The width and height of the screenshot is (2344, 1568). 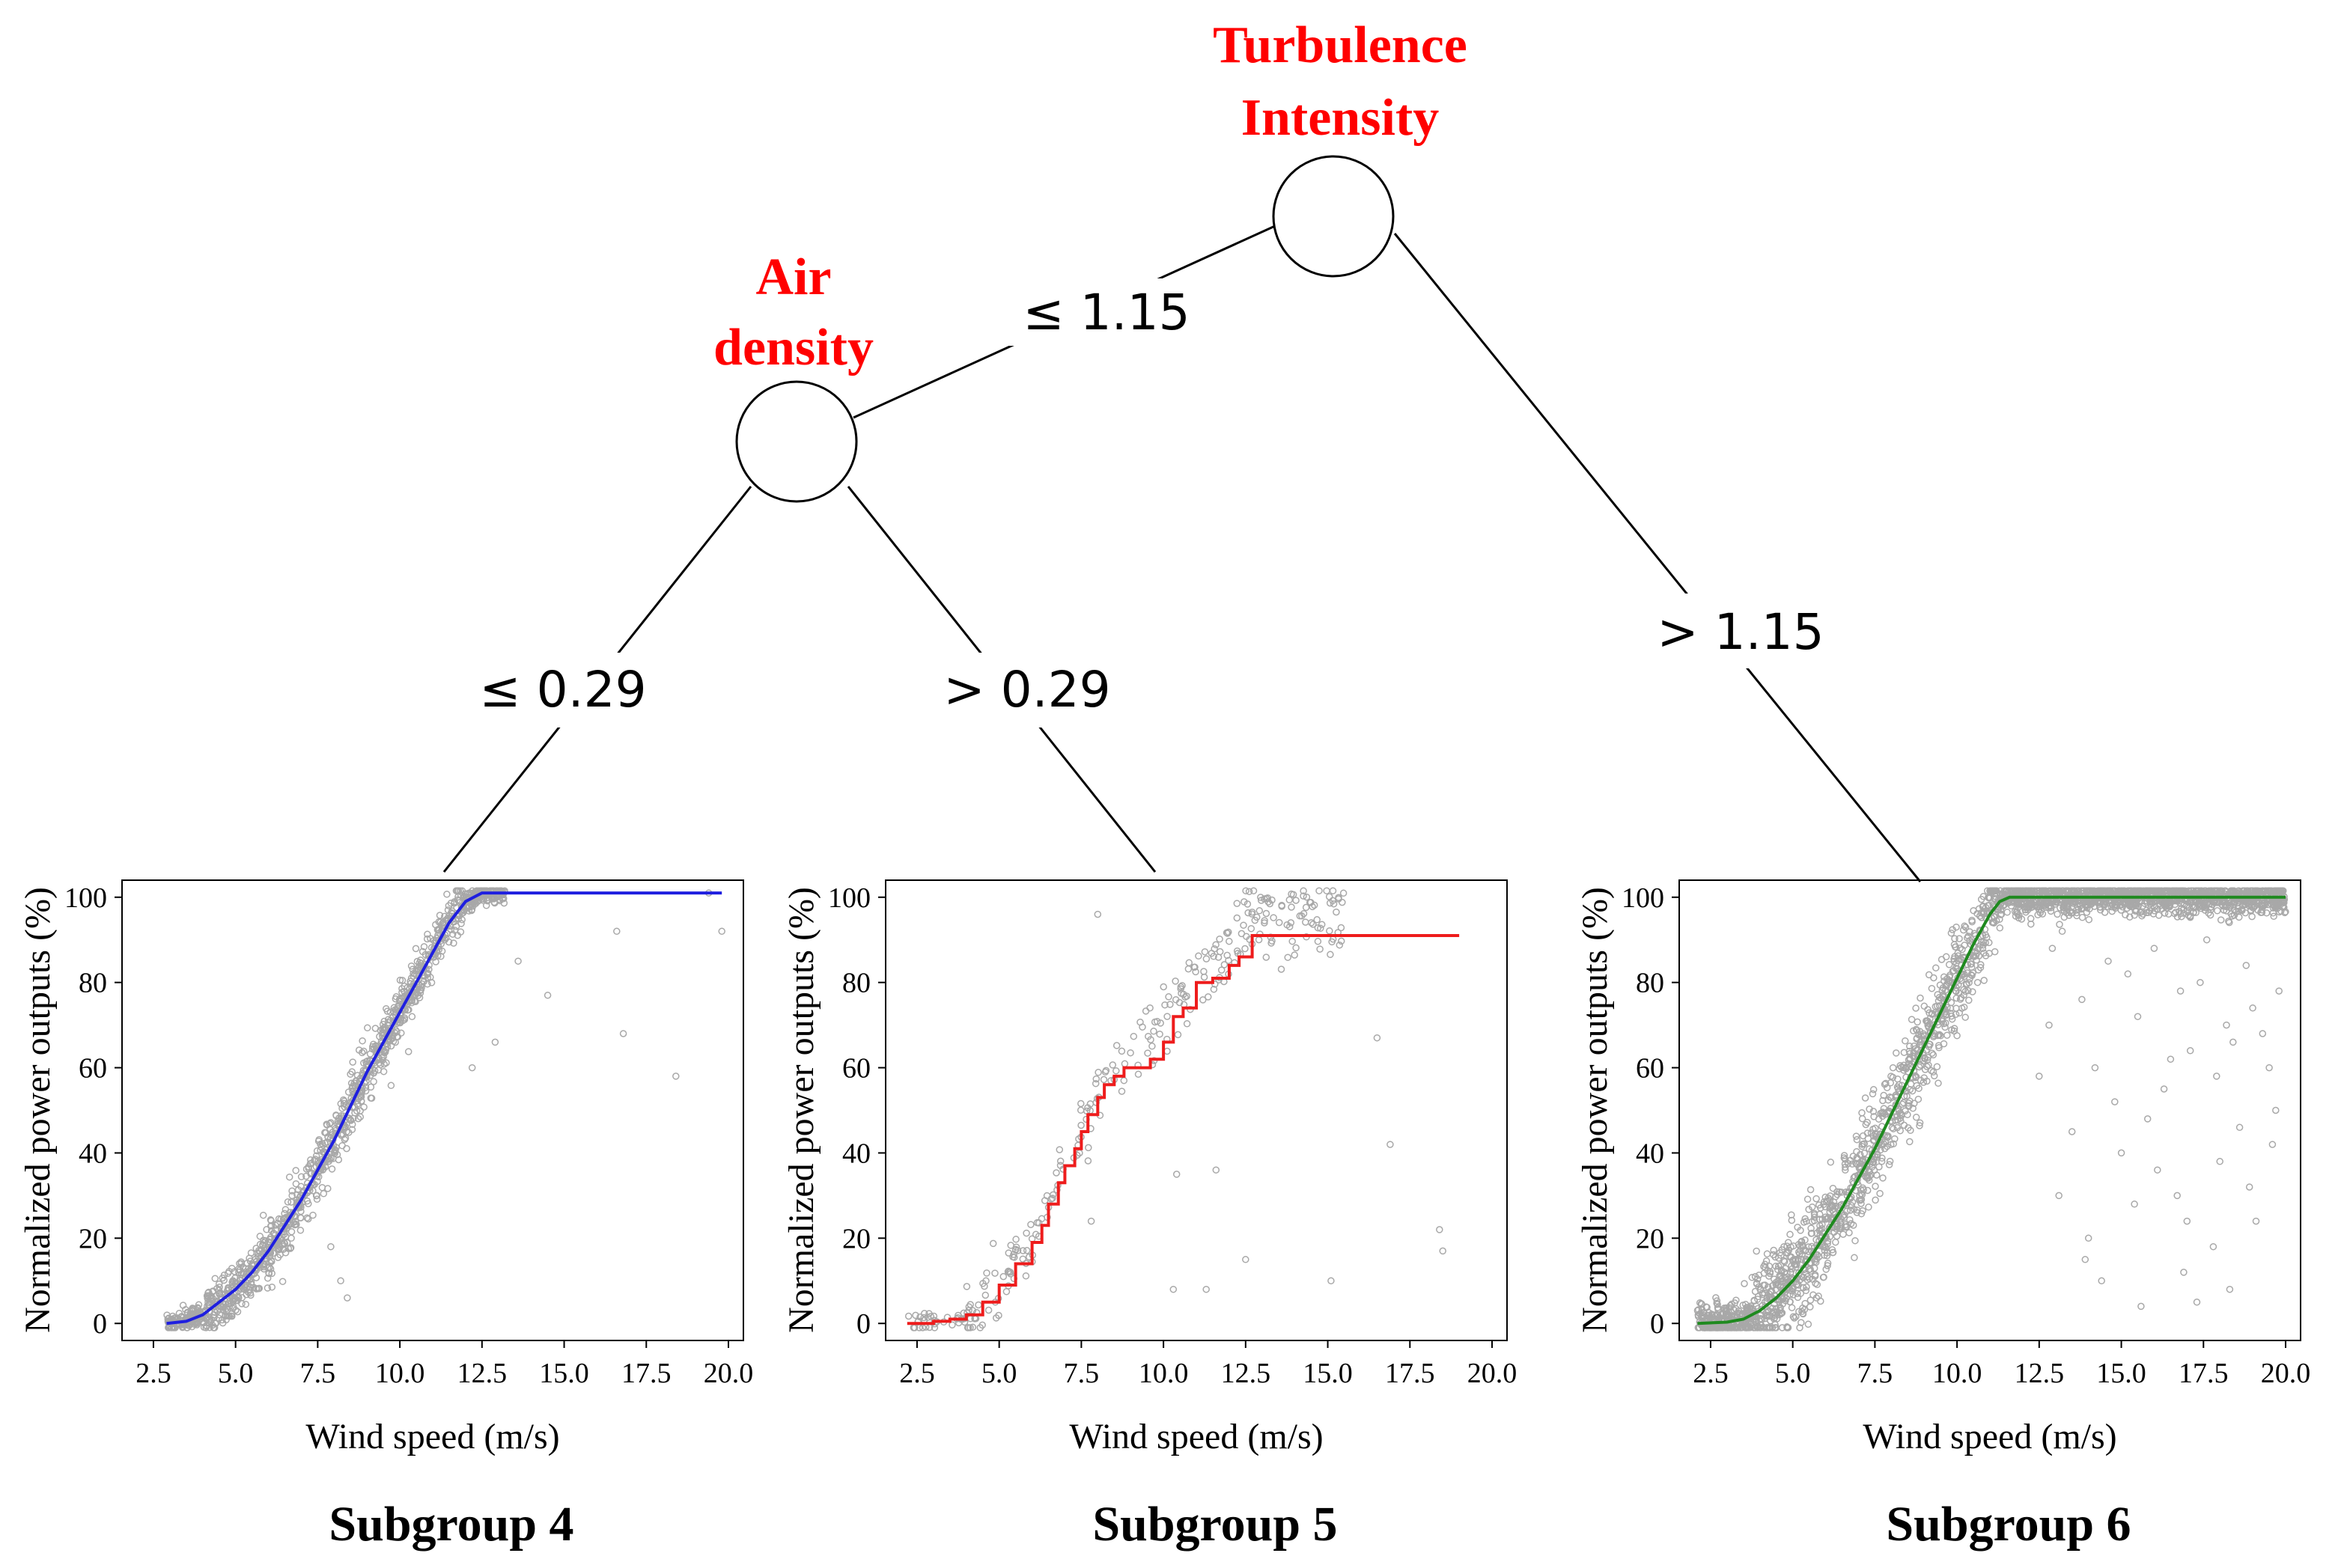 I want to click on x-tick-label: 20.0, so click(x=729, y=1373).